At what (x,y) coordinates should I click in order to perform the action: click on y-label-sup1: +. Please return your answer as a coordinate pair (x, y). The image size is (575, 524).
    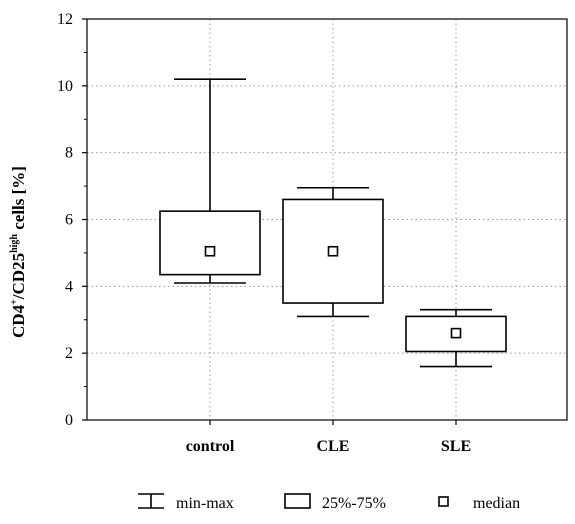
    Looking at the image, I should click on (14, 302).